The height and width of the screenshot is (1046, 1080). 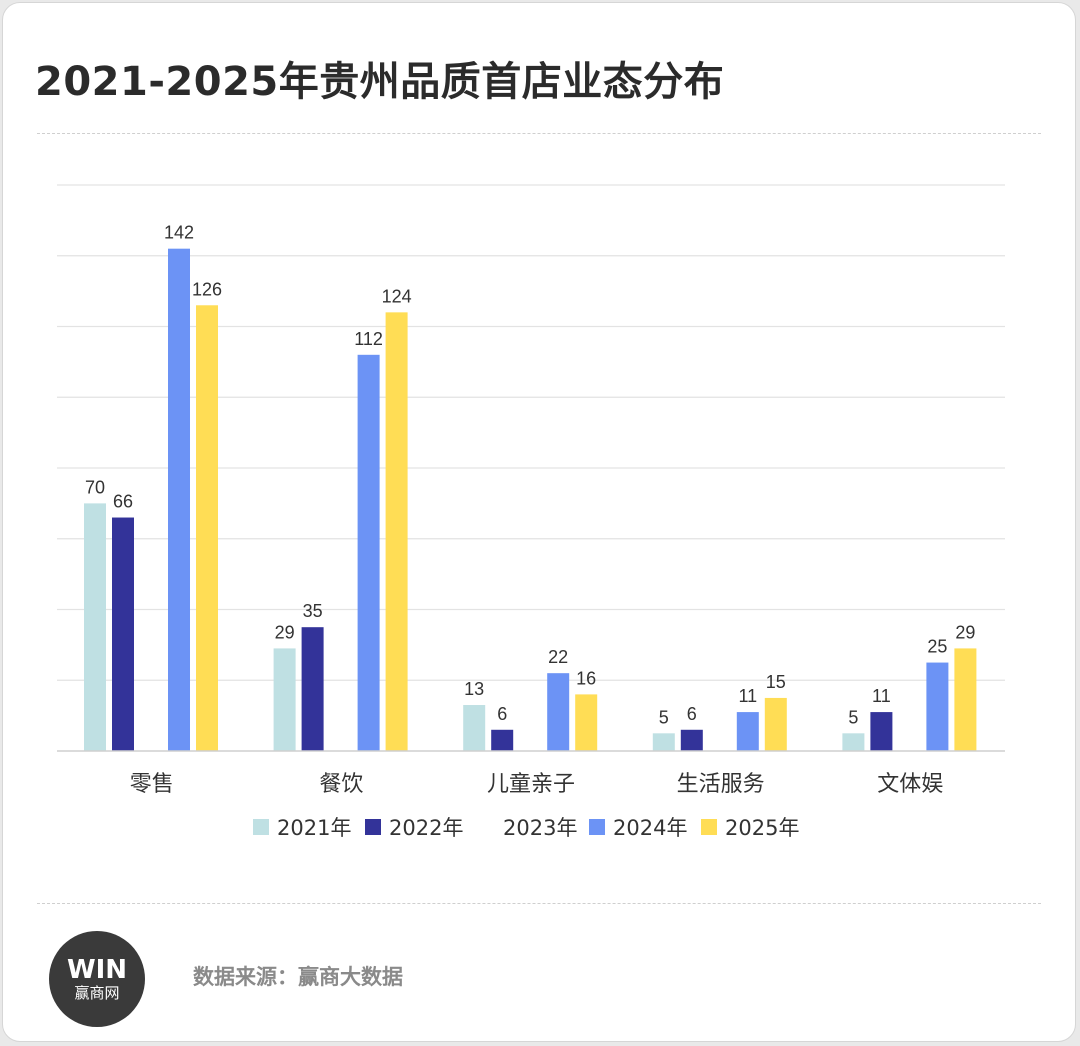 What do you see at coordinates (540, 828) in the screenshot?
I see `legend-label: 2023年` at bounding box center [540, 828].